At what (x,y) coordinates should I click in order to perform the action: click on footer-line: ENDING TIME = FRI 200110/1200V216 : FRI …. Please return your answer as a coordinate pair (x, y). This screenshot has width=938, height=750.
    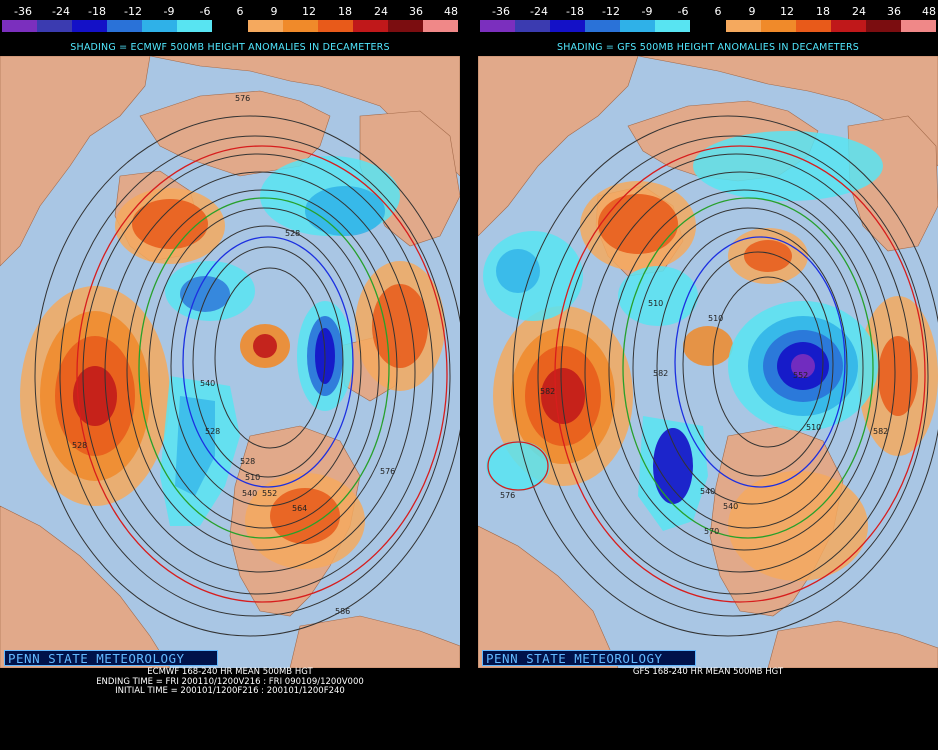
    Looking at the image, I should click on (230, 681).